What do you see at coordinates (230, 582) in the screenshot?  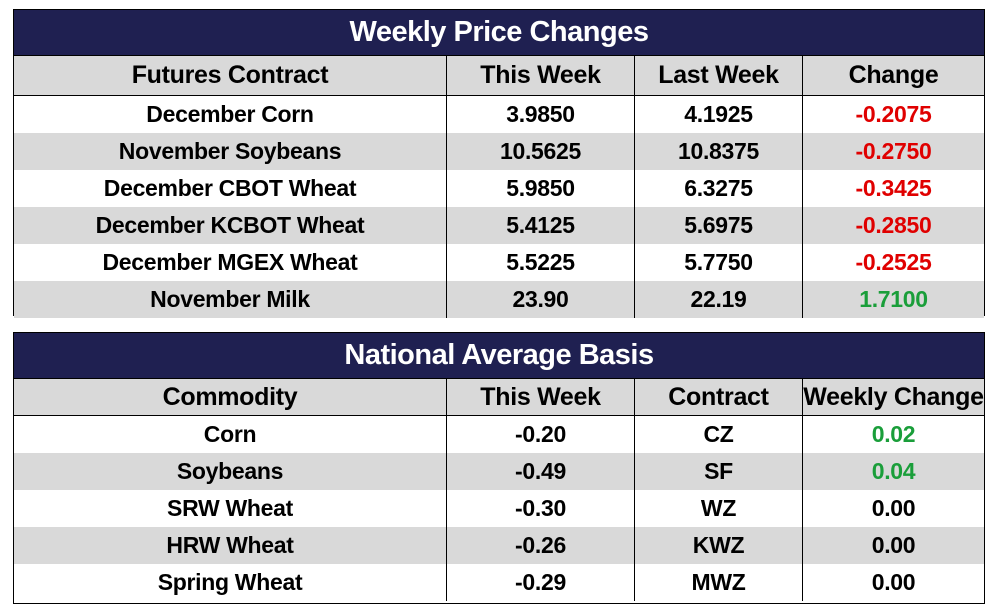 I see `commodity-cell: Spring Wheat` at bounding box center [230, 582].